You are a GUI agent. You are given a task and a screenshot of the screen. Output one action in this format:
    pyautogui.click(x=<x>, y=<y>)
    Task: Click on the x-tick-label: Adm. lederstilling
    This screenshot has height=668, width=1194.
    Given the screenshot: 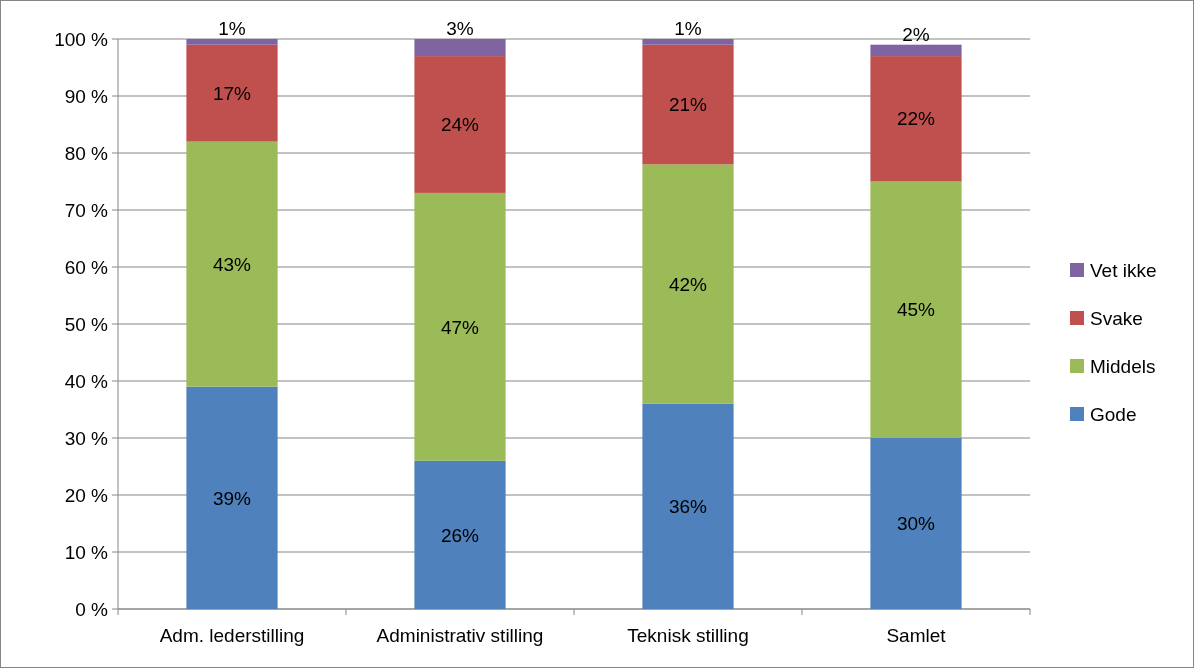 What is the action you would take?
    pyautogui.click(x=232, y=635)
    